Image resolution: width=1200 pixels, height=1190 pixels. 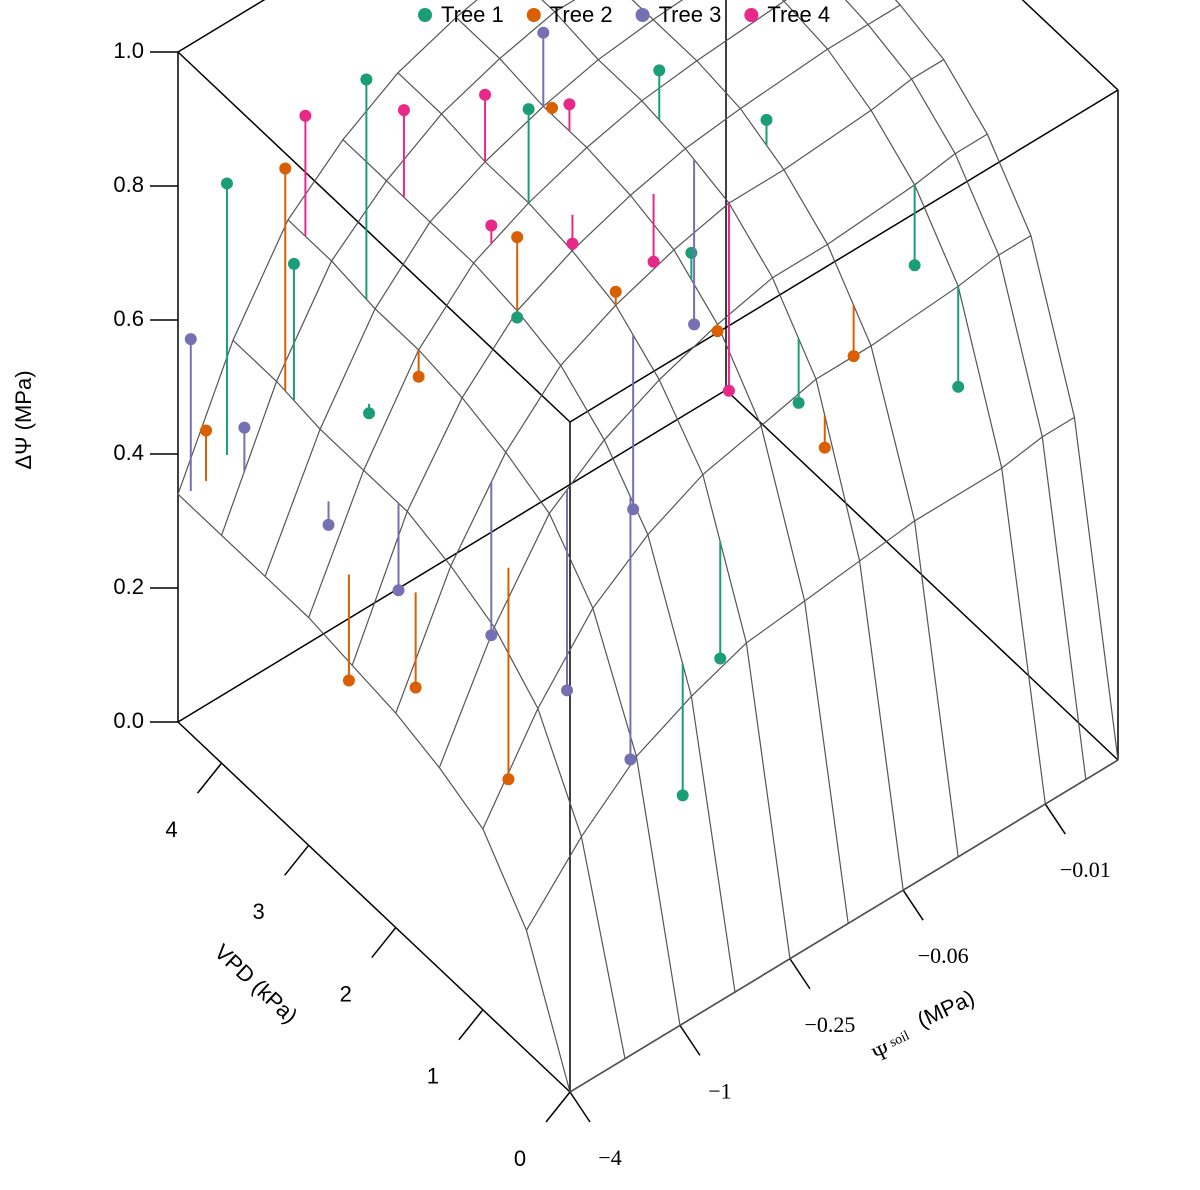 I want to click on vpd-tick-label: 3, so click(x=259, y=911).